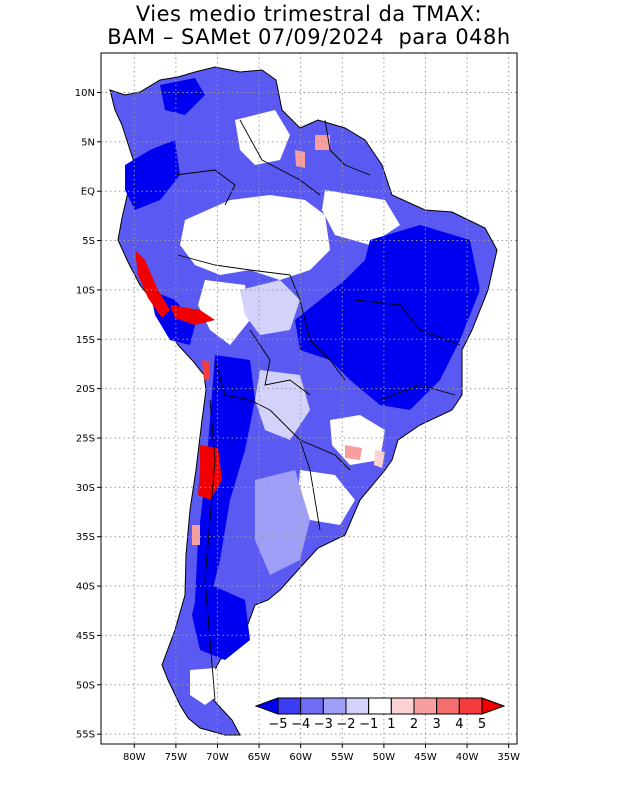 Image resolution: width=618 pixels, height=800 pixels. What do you see at coordinates (217, 757) in the screenshot?
I see `x-tick-label: 70W` at bounding box center [217, 757].